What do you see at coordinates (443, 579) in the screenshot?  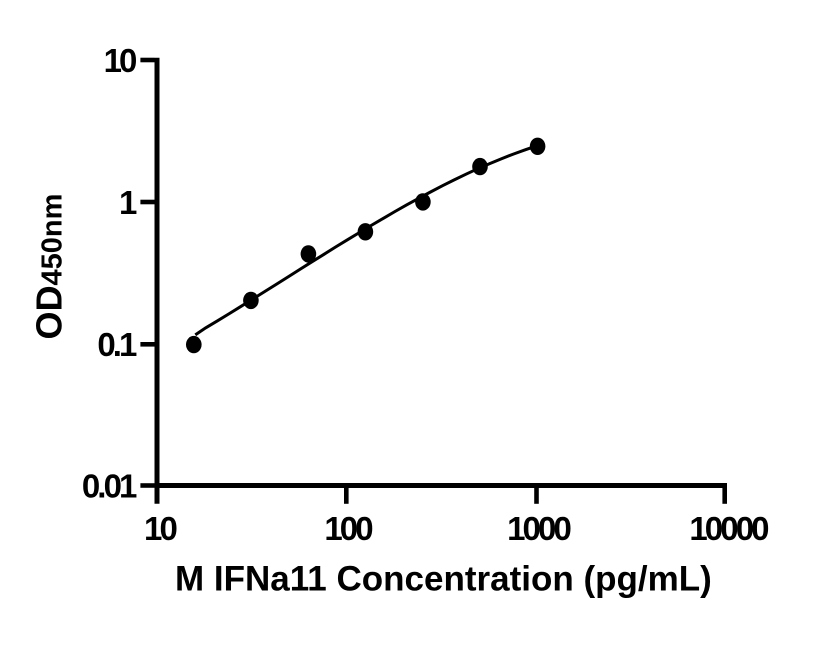 I see `svg-text: M IFNa11 Concentration (pg/mL)` at bounding box center [443, 579].